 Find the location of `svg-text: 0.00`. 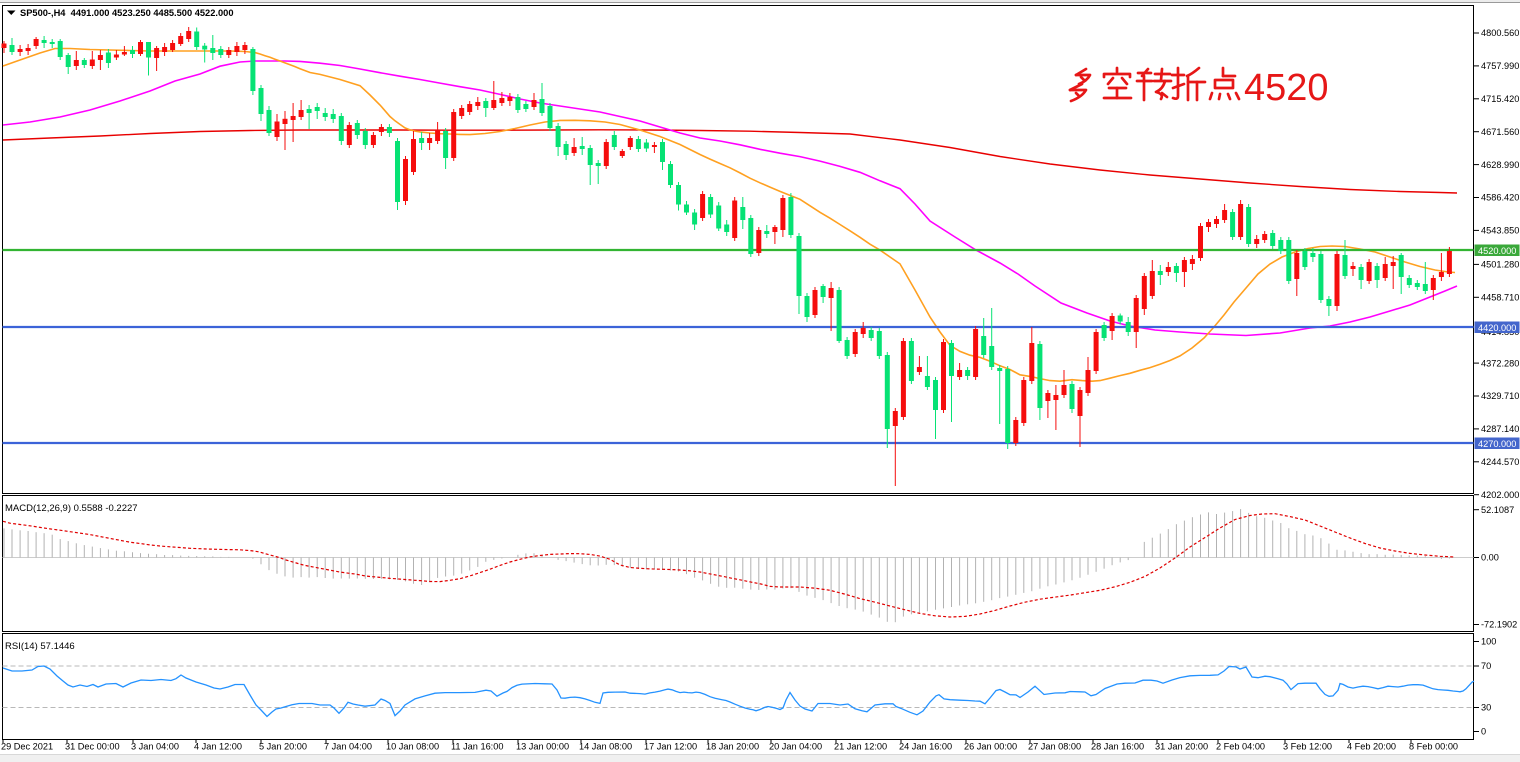

svg-text: 0.00 is located at coordinates (1490, 558).